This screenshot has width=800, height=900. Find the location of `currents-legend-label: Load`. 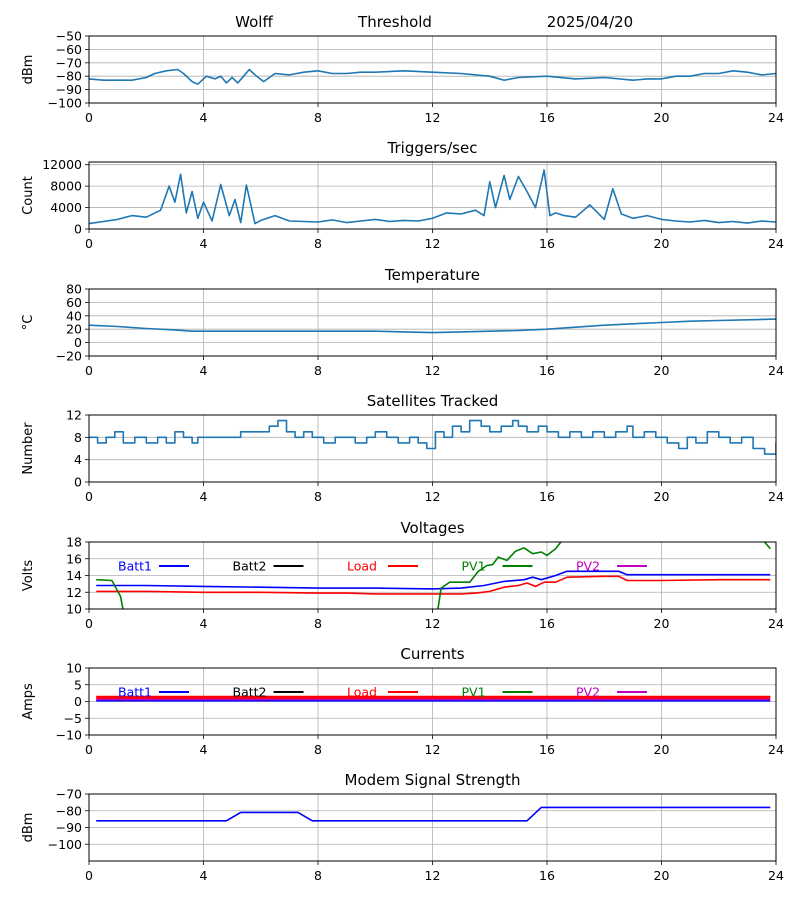

currents-legend-label: Load is located at coordinates (362, 692).